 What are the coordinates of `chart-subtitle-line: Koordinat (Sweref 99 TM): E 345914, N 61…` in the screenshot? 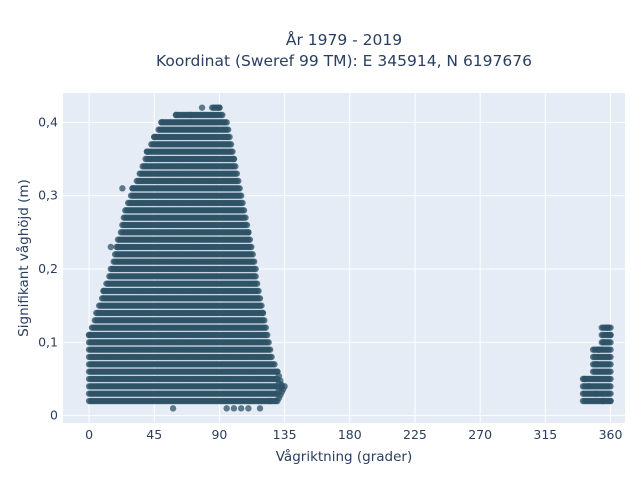 It's located at (344, 61).